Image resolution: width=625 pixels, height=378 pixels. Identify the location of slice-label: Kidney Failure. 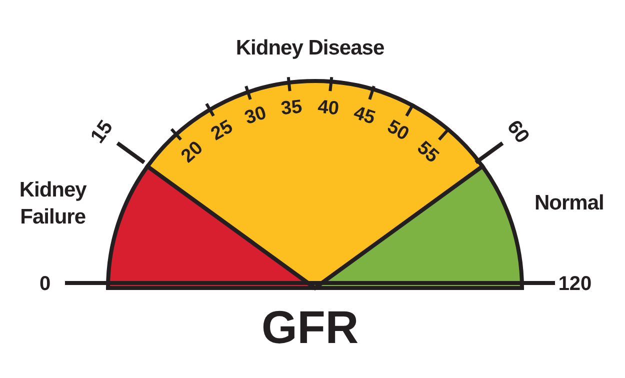
(53, 203).